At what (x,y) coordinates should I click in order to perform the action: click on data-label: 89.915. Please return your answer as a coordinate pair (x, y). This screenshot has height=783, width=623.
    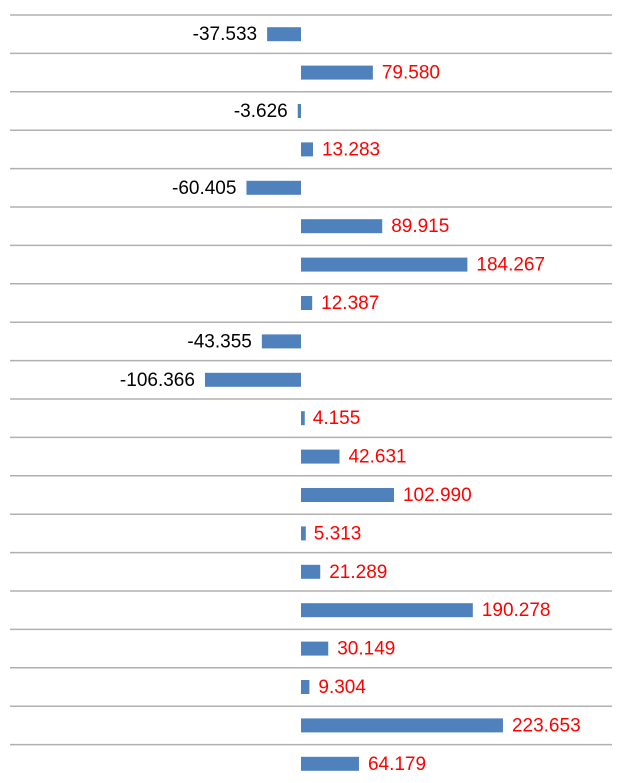
    Looking at the image, I should click on (420, 226).